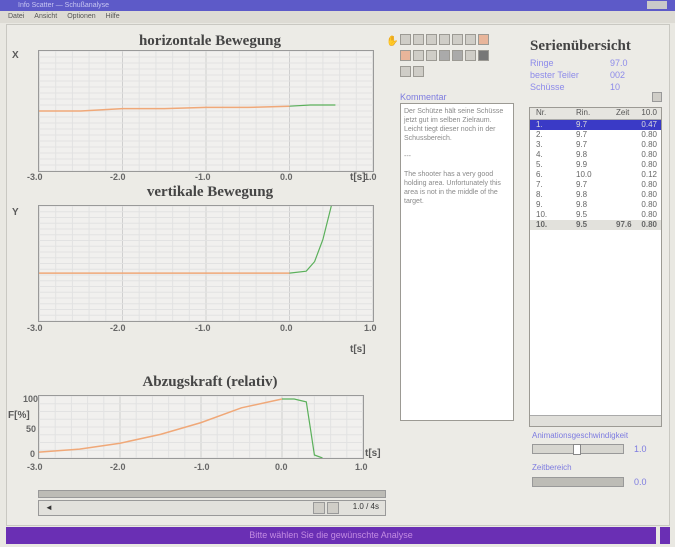 The width and height of the screenshot is (675, 547). I want to click on slider-thumb, so click(577, 449).